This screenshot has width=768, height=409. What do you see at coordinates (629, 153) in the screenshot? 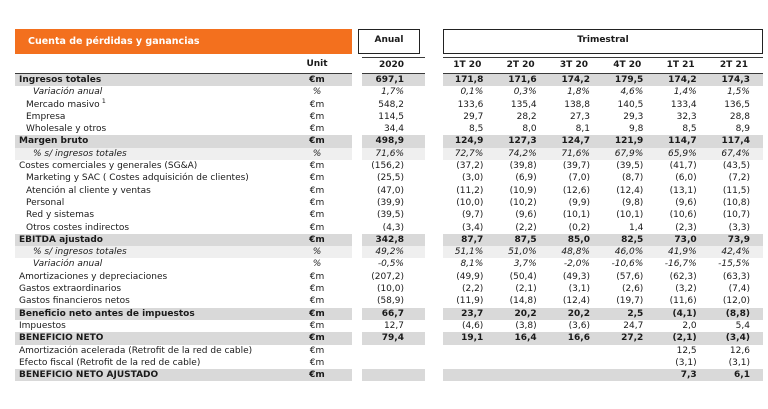
I see `cell-quarter-4: 67,9%` at bounding box center [629, 153].